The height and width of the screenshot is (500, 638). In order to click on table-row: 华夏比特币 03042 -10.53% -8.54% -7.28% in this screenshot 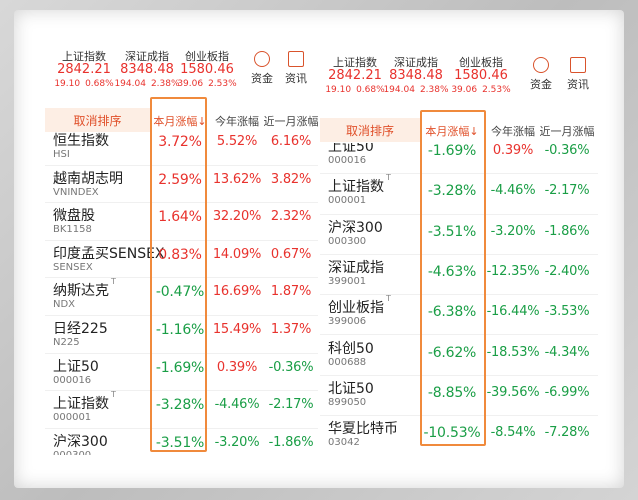, I will do `click(459, 431)`.